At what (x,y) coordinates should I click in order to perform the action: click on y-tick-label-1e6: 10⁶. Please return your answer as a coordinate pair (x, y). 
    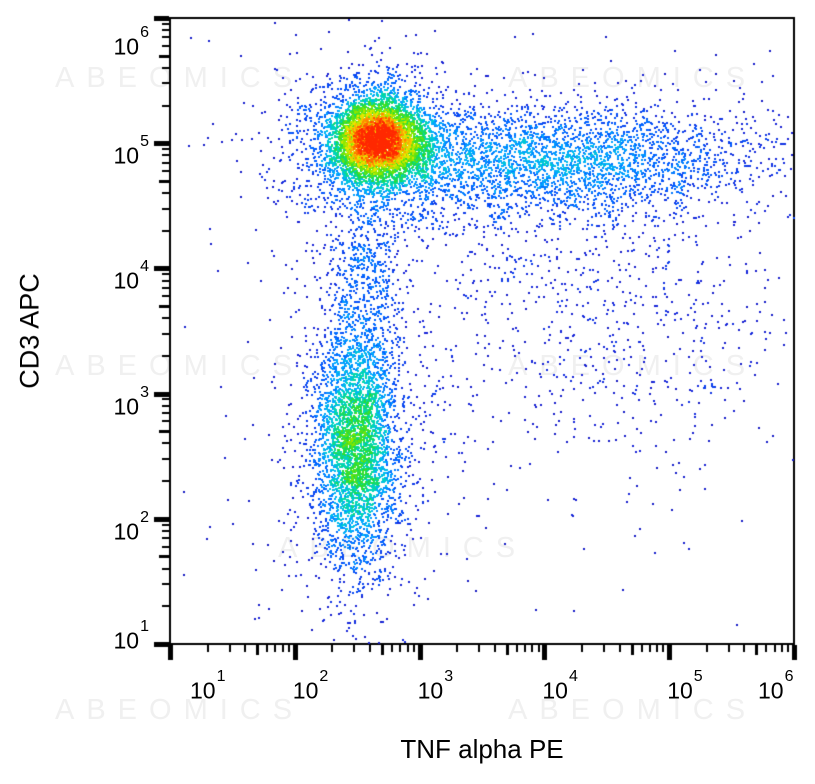
    Looking at the image, I should click on (131, 42).